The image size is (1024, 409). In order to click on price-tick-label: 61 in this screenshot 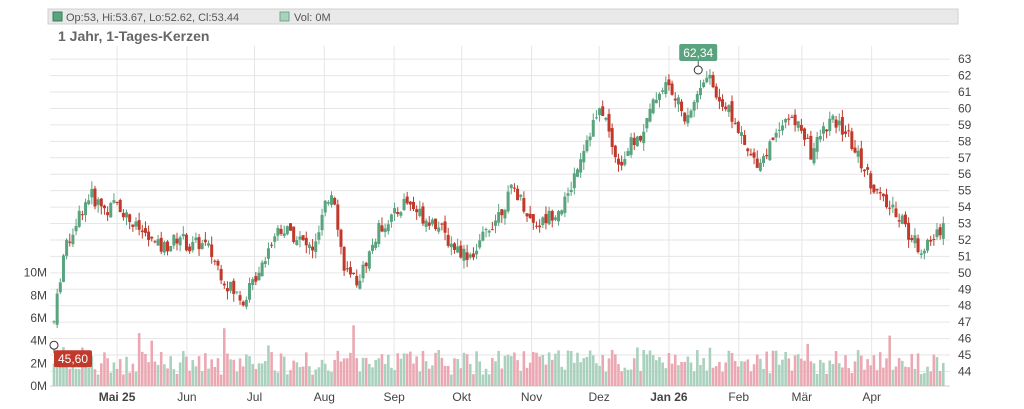, I will do `click(965, 92)`.